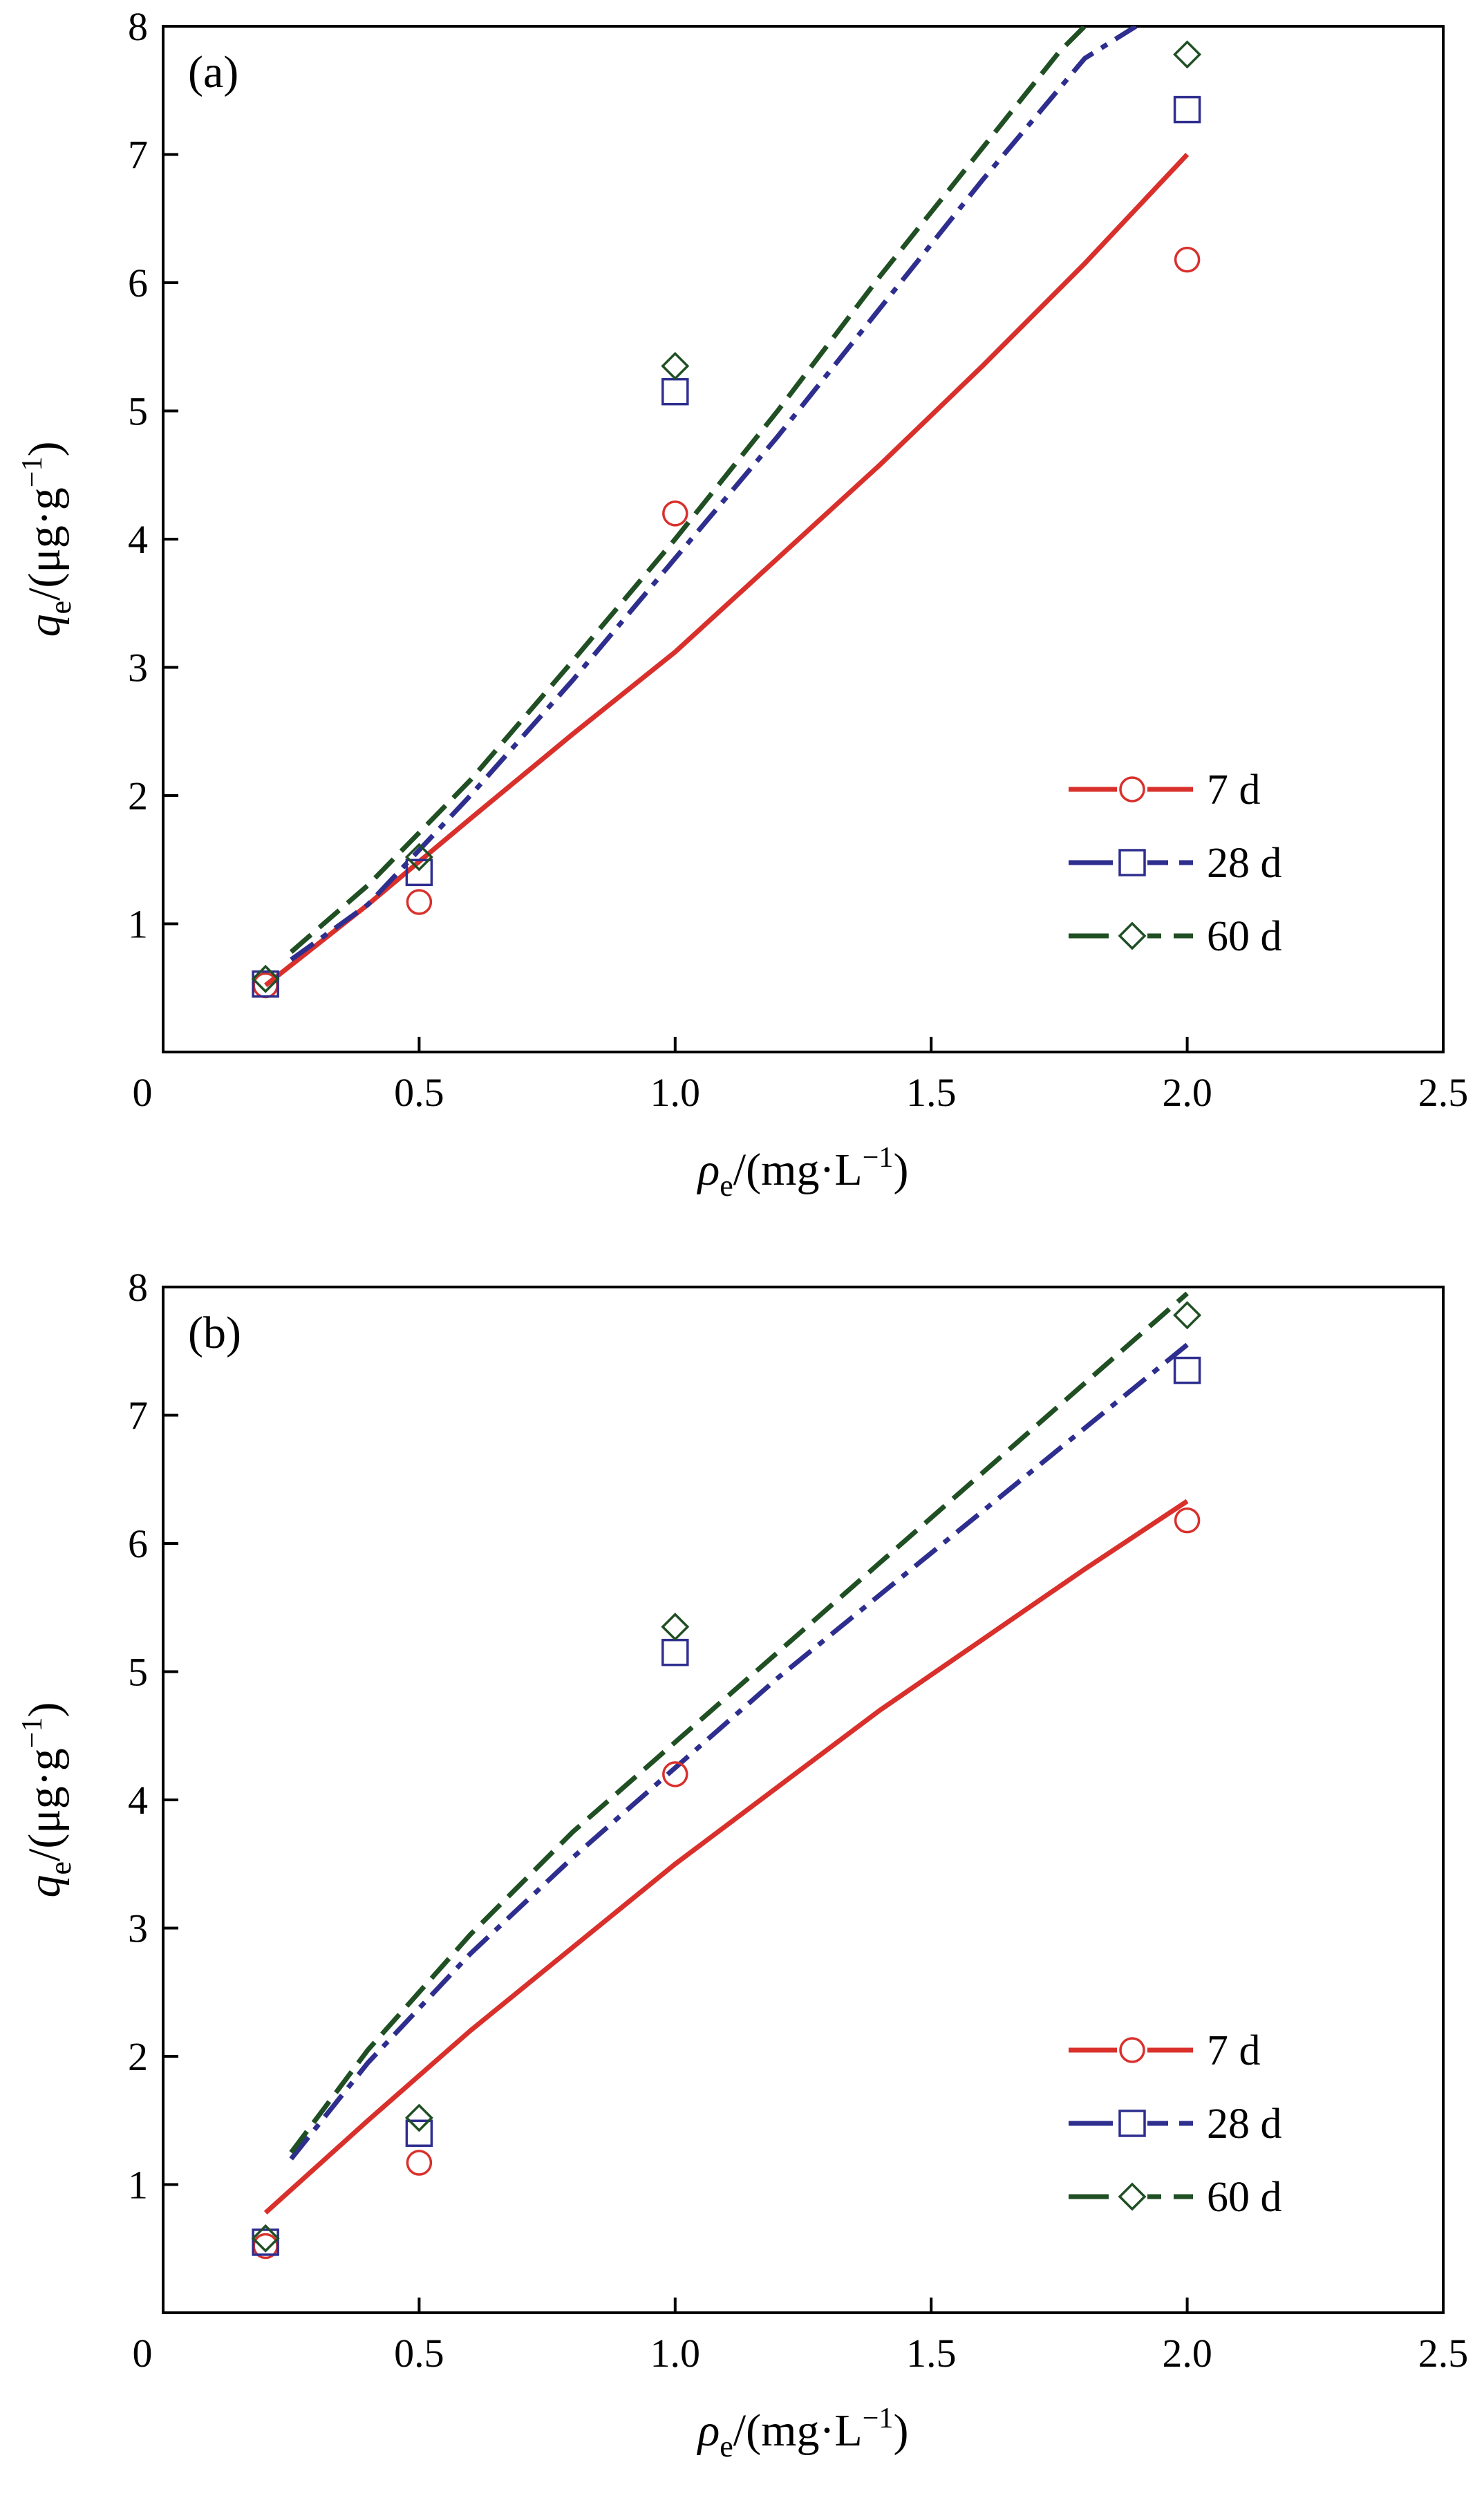  What do you see at coordinates (214, 1333) in the screenshot?
I see `panel-label: (b)` at bounding box center [214, 1333].